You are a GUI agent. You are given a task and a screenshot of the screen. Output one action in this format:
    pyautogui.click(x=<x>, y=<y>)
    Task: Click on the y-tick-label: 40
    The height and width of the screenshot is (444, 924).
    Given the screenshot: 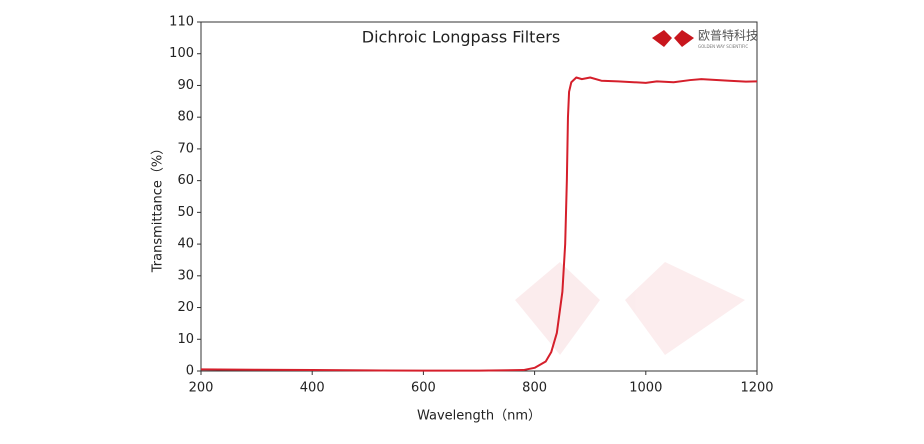 What is the action you would take?
    pyautogui.click(x=185, y=244)
    